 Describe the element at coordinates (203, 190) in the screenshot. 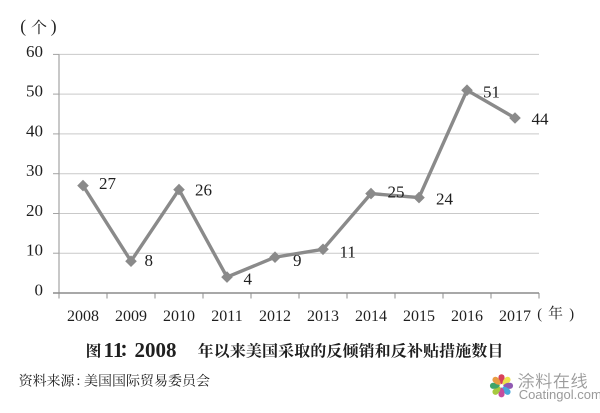

I see `svg-text: 26` at that location.